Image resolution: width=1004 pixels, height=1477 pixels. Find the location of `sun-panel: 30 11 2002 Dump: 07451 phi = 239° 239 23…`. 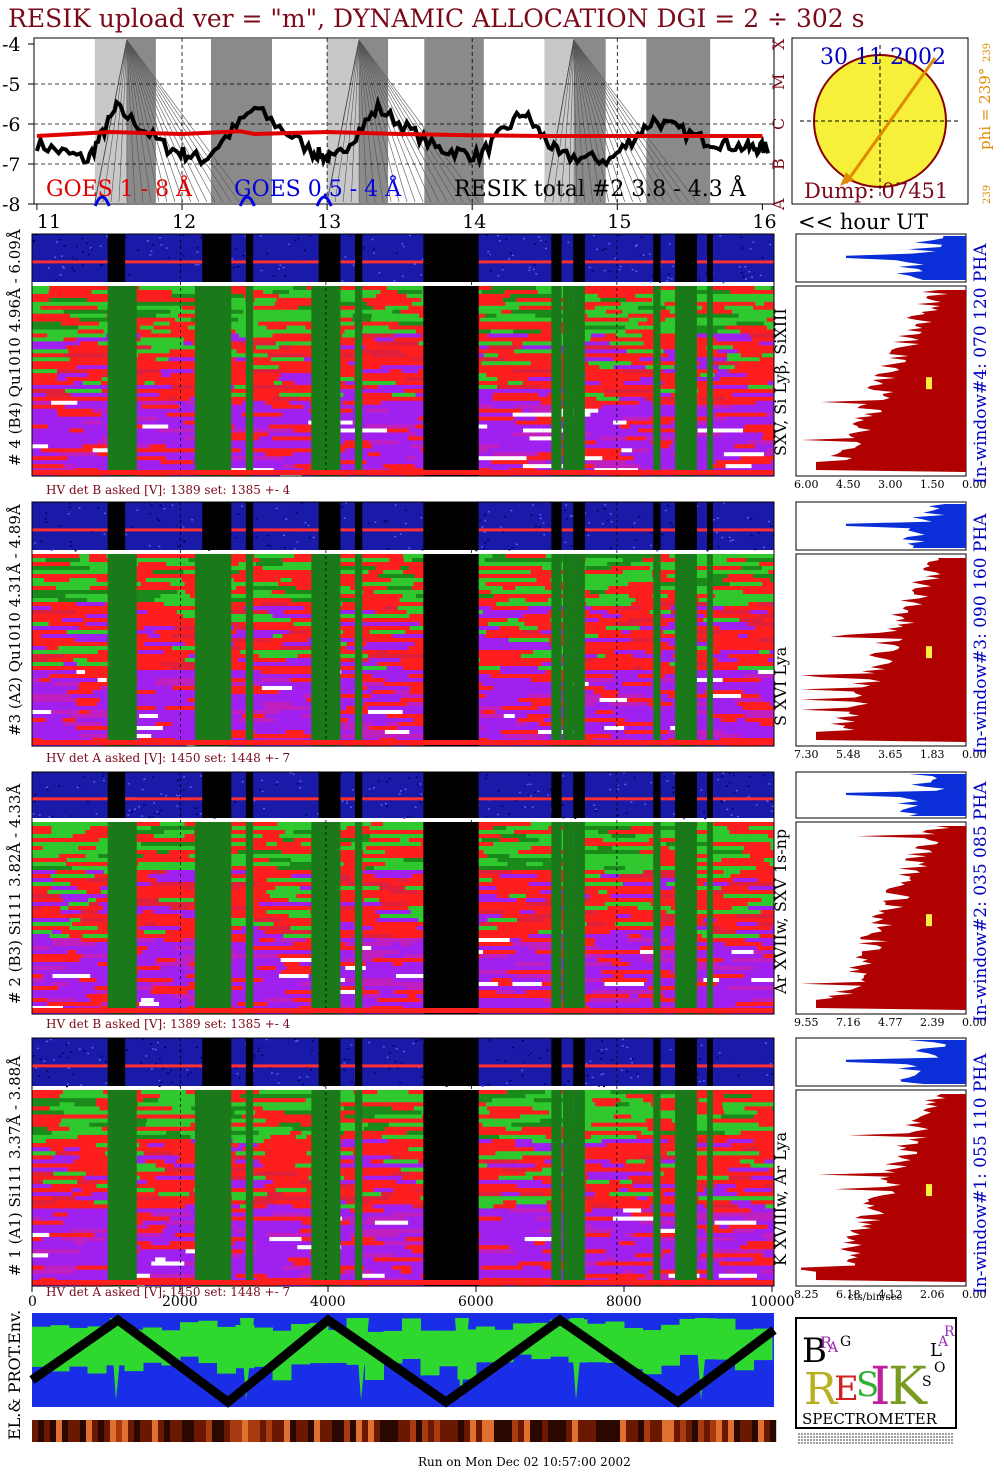

sun-panel: 30 11 2002 Dump: 07451 phi = 239° 239 23… is located at coordinates (892, 121).